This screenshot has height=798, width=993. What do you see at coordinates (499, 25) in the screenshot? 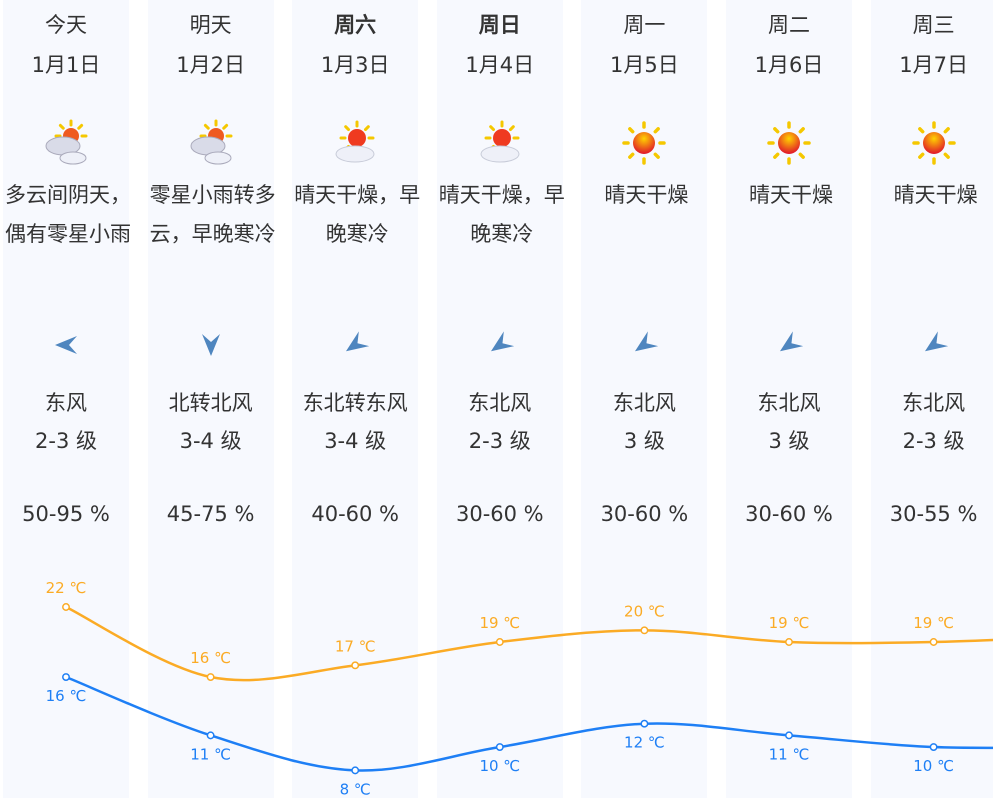
I see `day-label: 周日` at bounding box center [499, 25].